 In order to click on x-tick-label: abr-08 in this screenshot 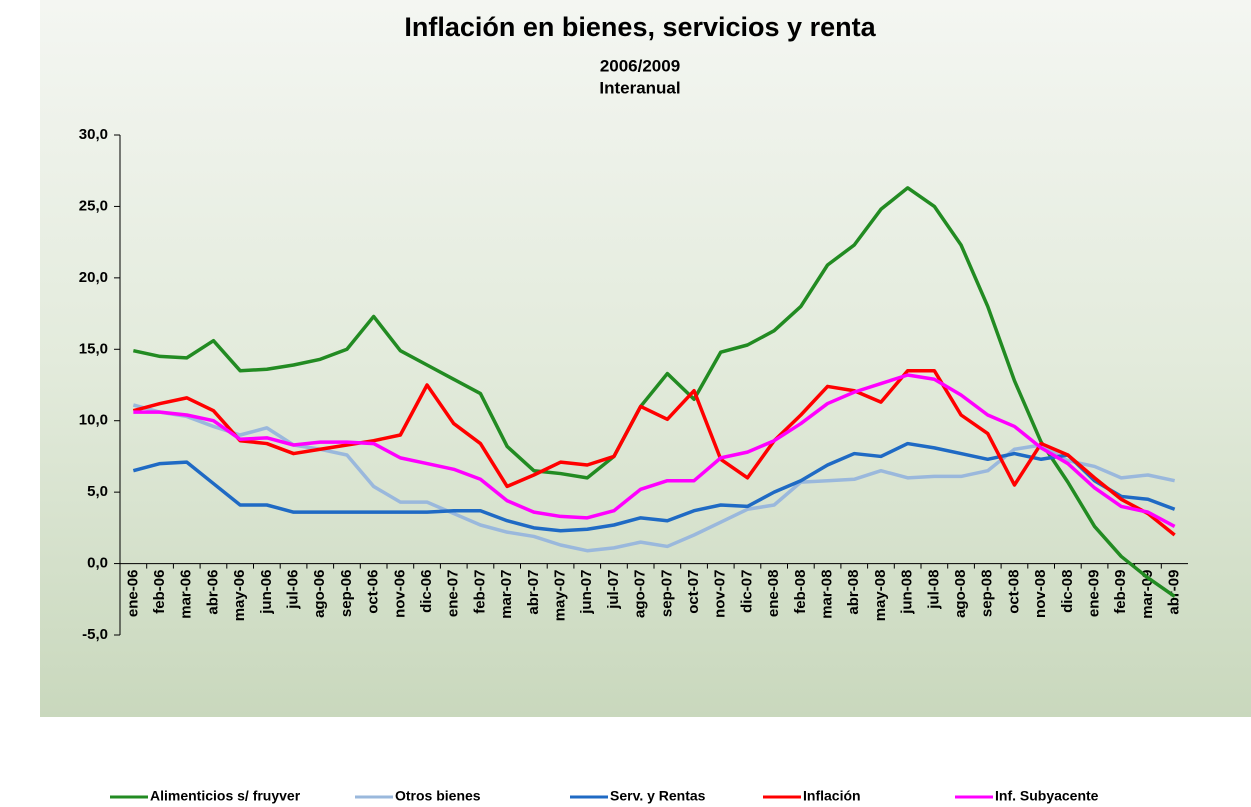, I will do `click(853, 592)`.